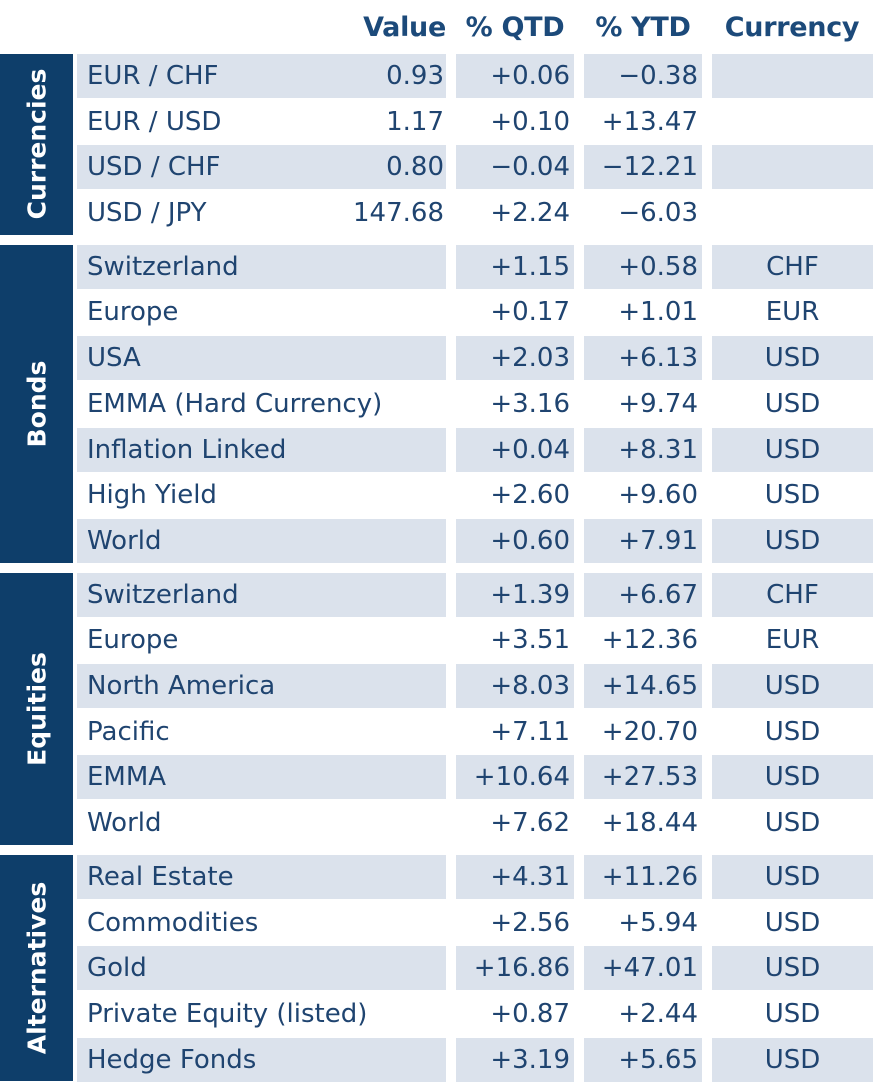 The height and width of the screenshot is (1082, 873). I want to click on row-name: Europe, so click(133, 312).